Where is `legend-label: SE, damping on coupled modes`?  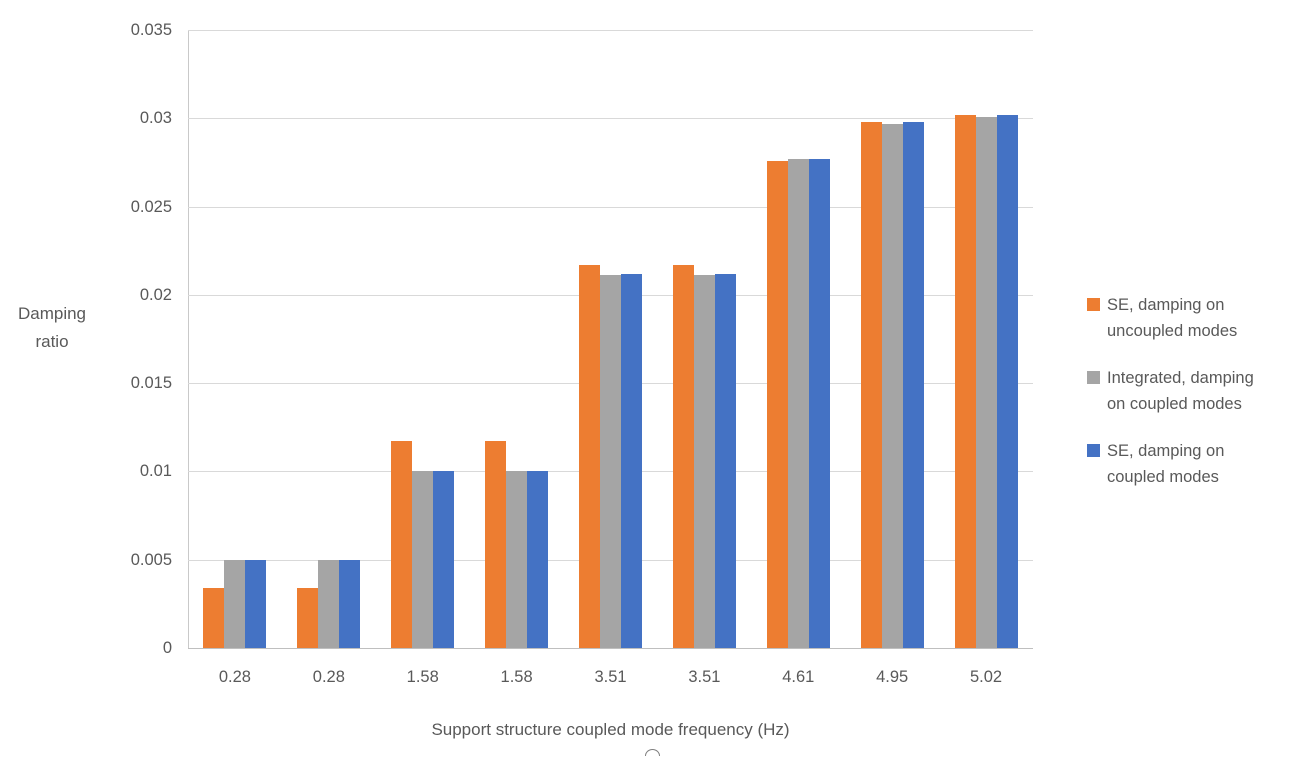 legend-label: SE, damping on coupled modes is located at coordinates (1166, 464).